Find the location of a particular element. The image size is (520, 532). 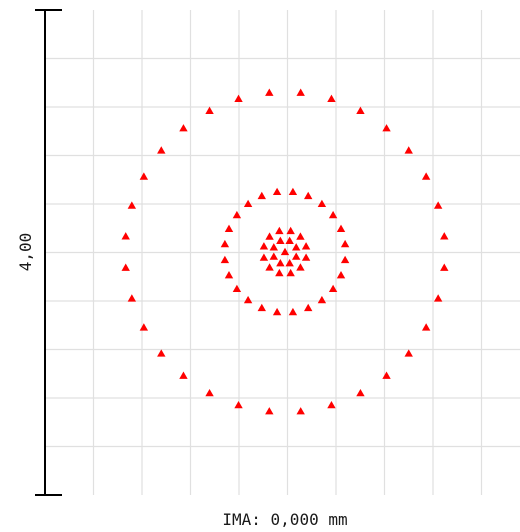

spot-point-center is located at coordinates (285, 251).